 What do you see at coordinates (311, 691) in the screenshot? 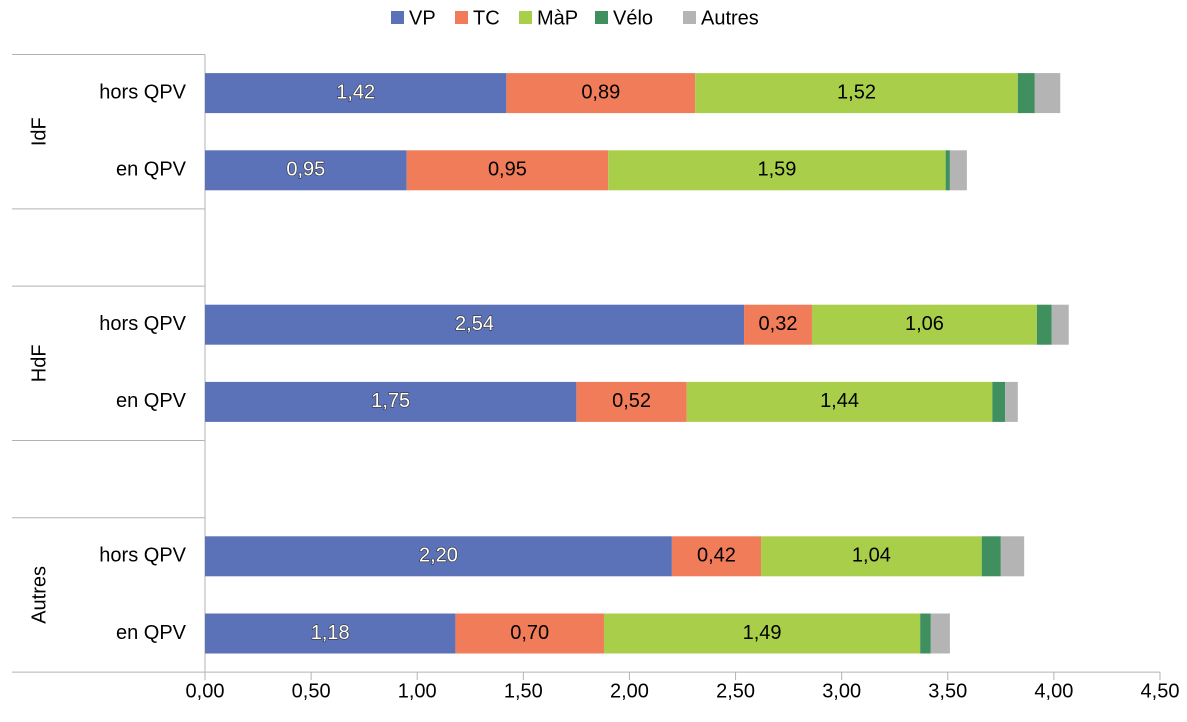
I see `x-tick-label: 0,50` at bounding box center [311, 691].